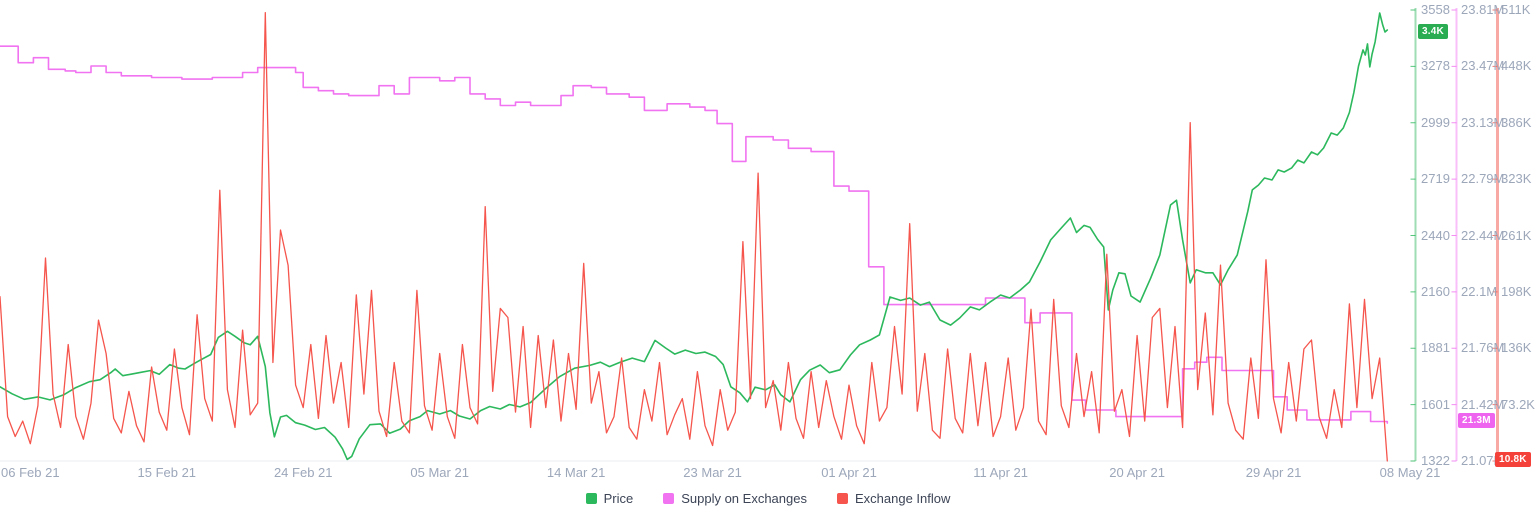 This screenshot has width=1536, height=520. I want to click on legend-item-price: Price, so click(609, 498).